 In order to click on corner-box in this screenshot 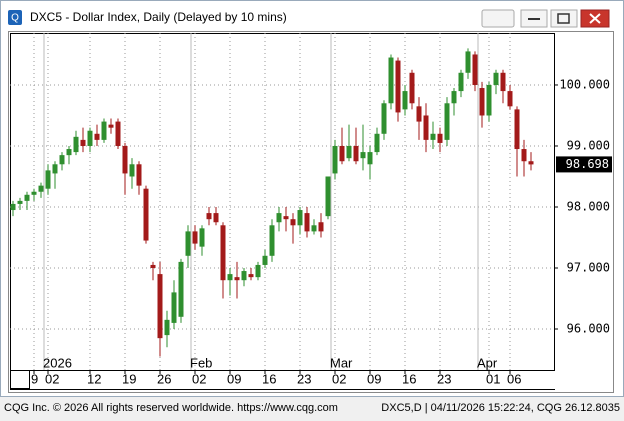, I will do `click(20, 379)`.